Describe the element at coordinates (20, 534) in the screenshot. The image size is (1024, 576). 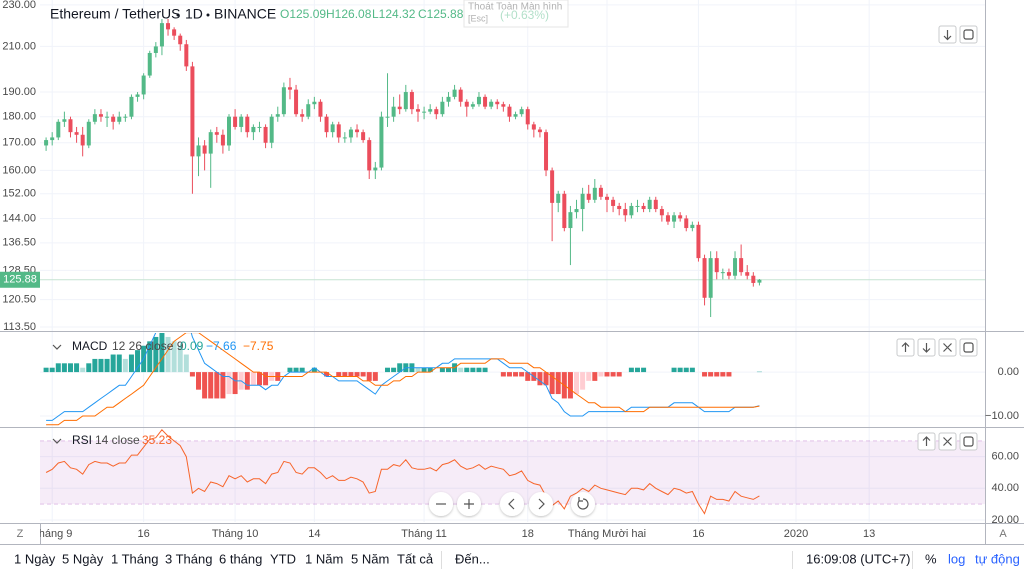
I see `axis-button: Z` at that location.